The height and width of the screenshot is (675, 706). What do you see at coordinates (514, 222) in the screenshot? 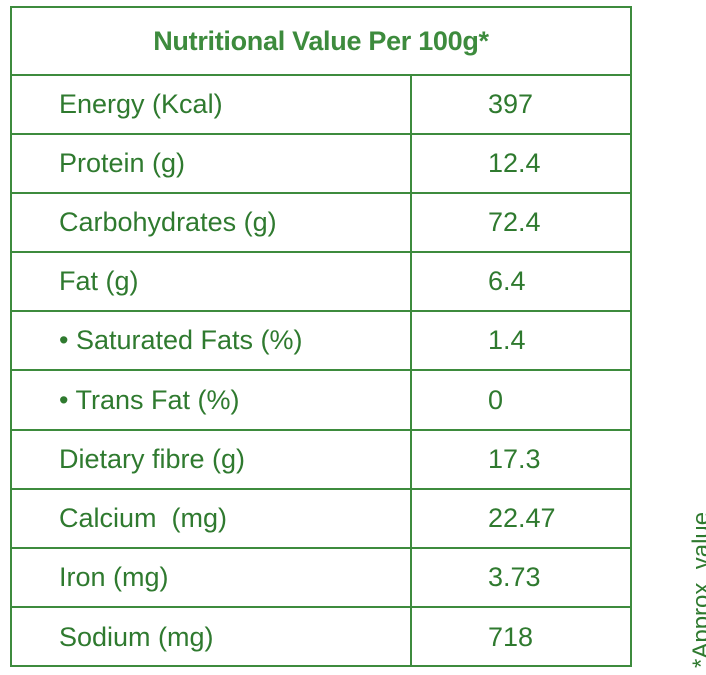
I see `row-value-carbohydrates: 72.4` at bounding box center [514, 222].